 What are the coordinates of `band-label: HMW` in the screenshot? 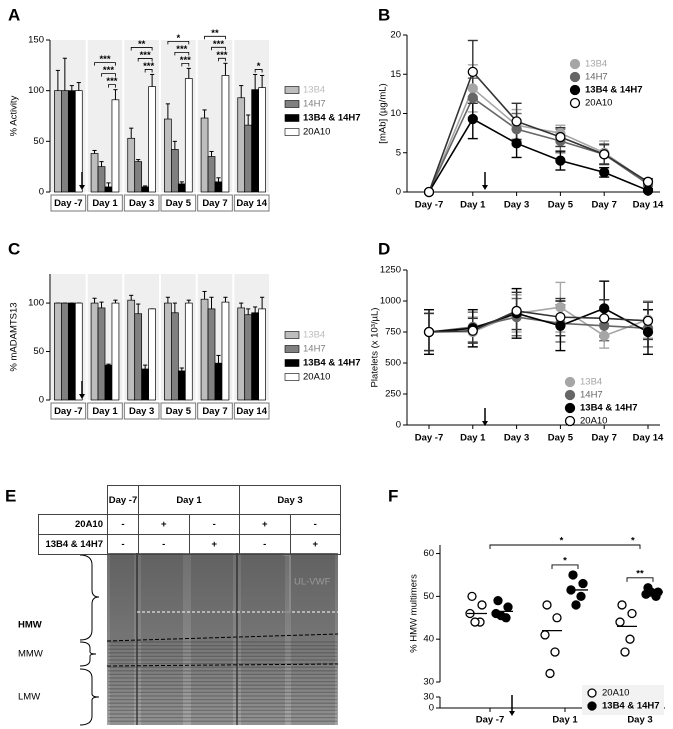 It's located at (30, 625).